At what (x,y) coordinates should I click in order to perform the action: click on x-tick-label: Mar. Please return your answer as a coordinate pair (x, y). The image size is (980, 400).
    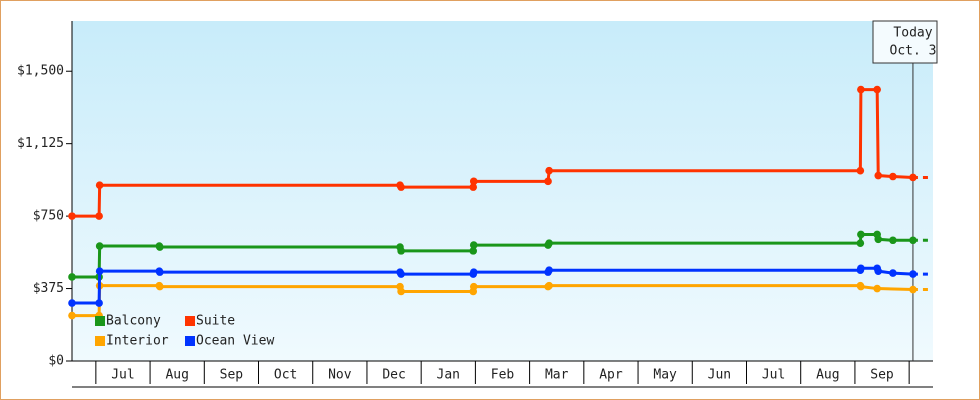
    Looking at the image, I should click on (557, 375).